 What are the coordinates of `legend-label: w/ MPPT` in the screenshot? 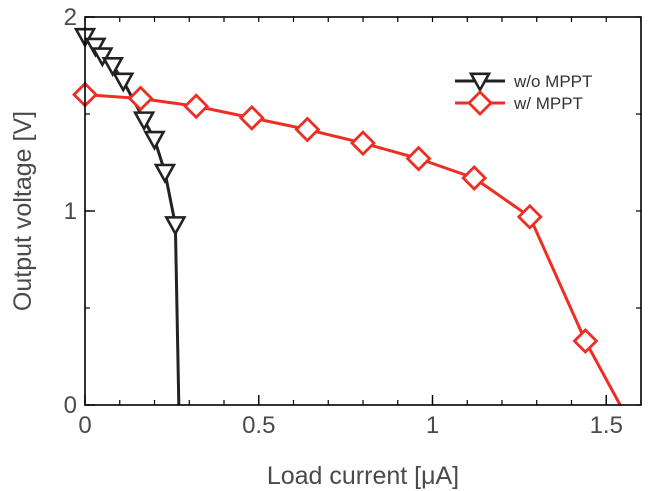 It's located at (548, 103).